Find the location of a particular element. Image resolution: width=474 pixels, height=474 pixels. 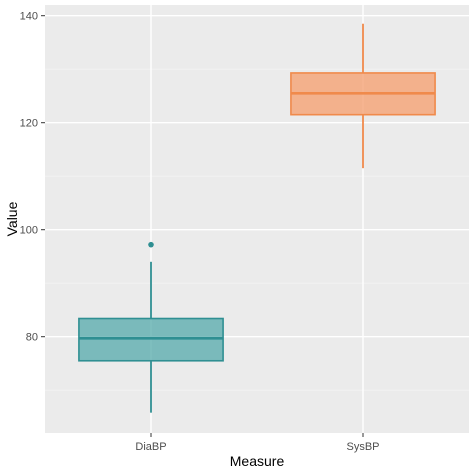

x-axis-title: Measure is located at coordinates (257, 461).